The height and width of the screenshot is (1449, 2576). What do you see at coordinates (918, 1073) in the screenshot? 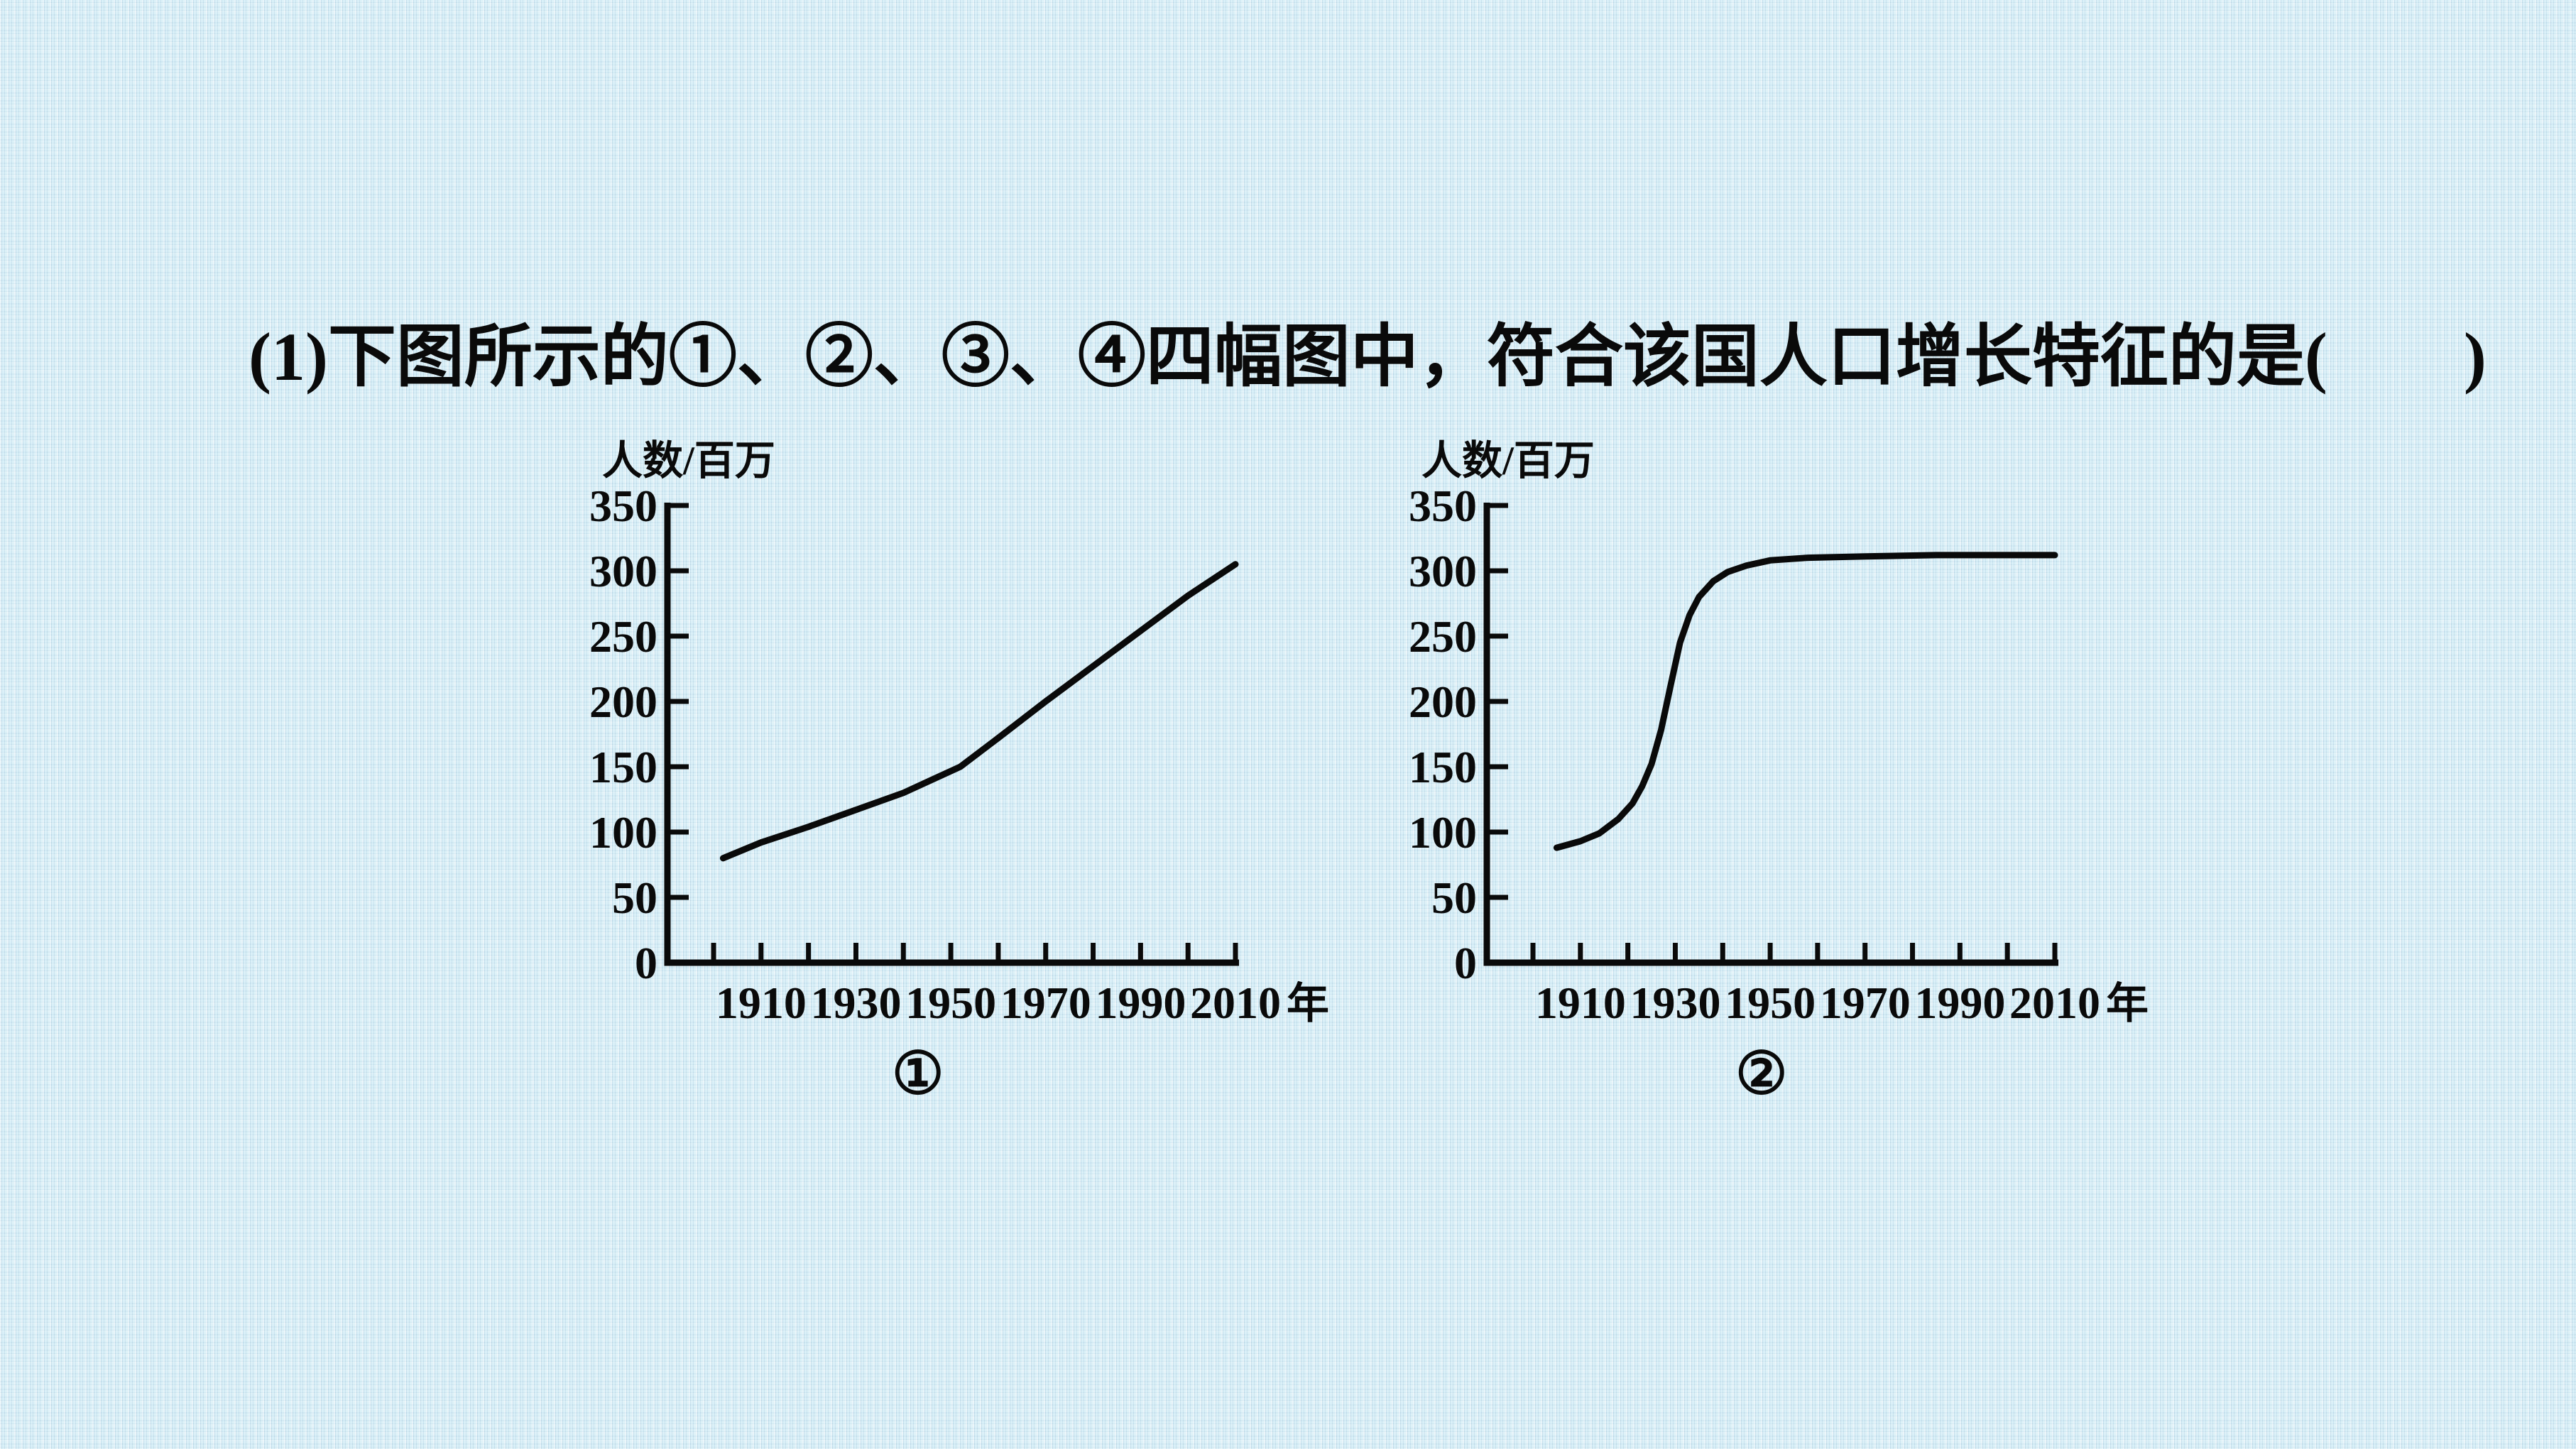
I see `chart-1-caption: ①` at bounding box center [918, 1073].